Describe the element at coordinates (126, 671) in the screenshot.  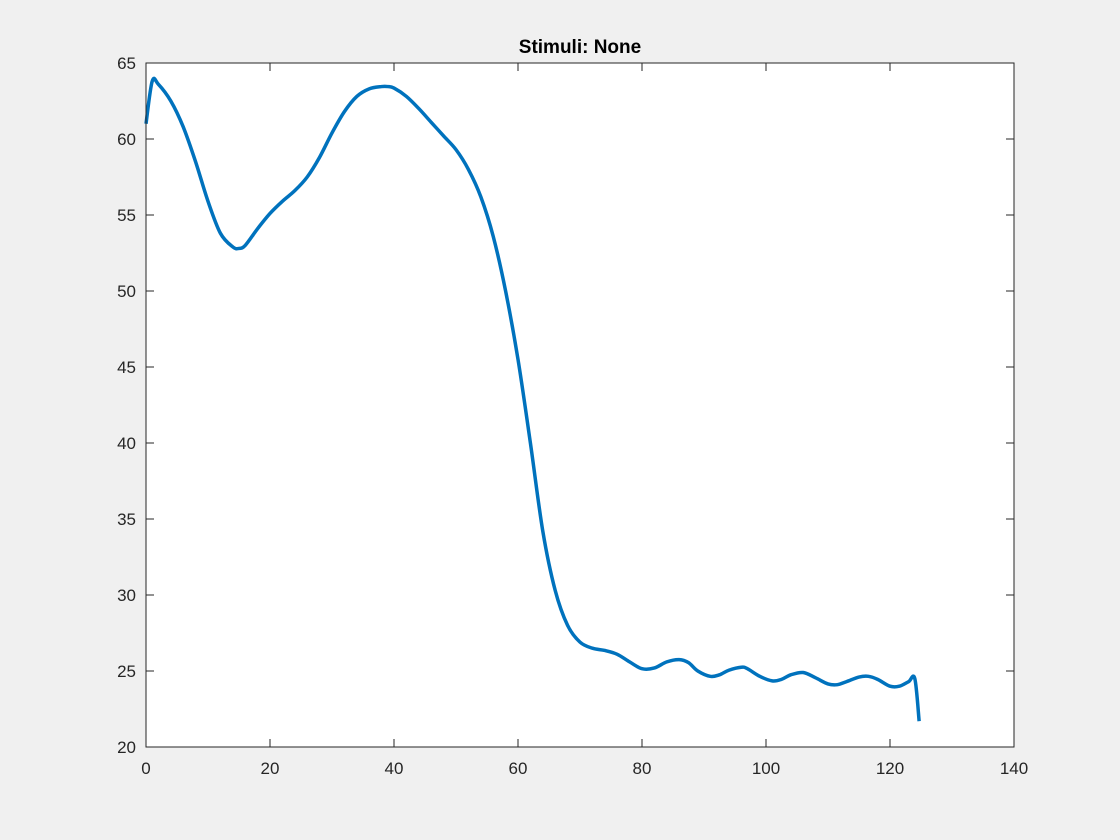
I see `y-tick-label: 25` at that location.